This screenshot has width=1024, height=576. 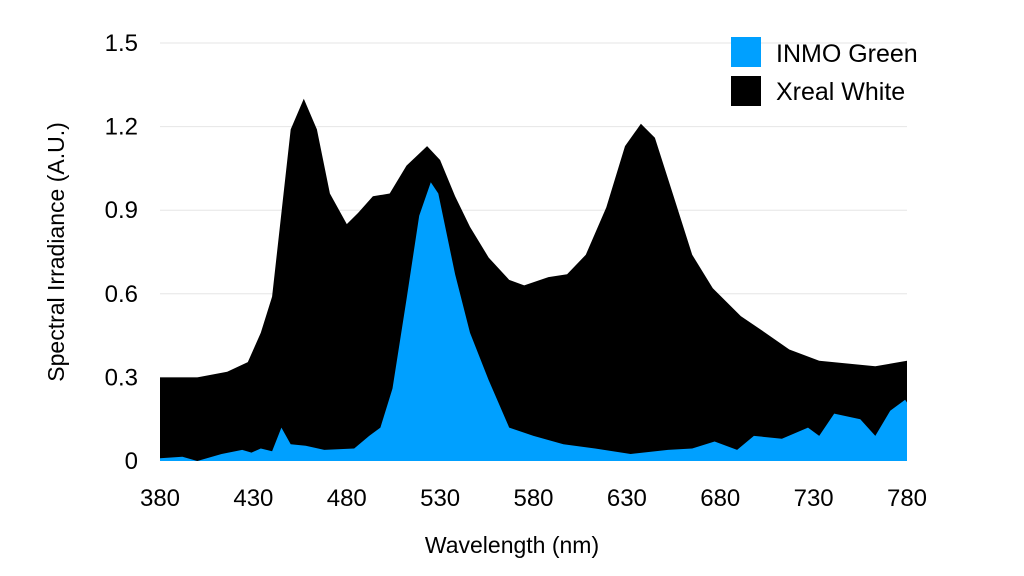 What do you see at coordinates (121, 43) in the screenshot?
I see `y-tick-label: 1.5` at bounding box center [121, 43].